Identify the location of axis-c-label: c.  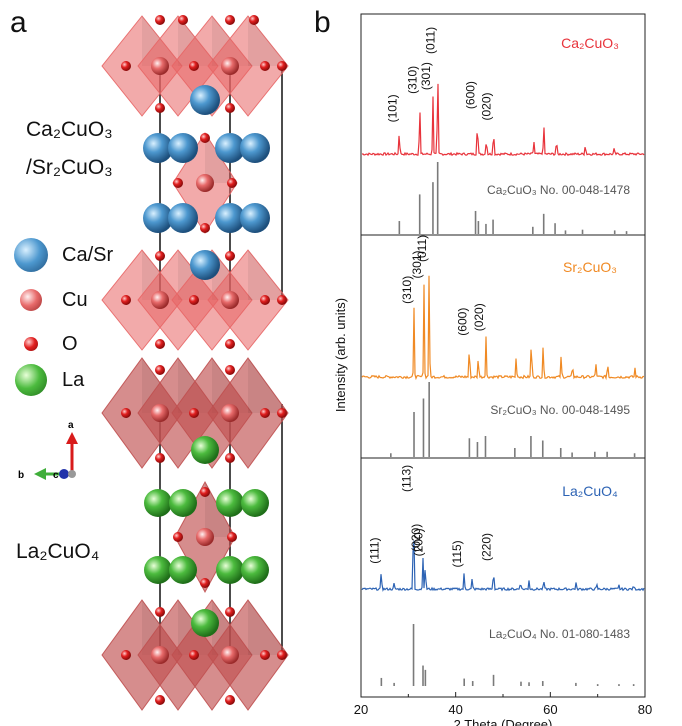
(56, 475).